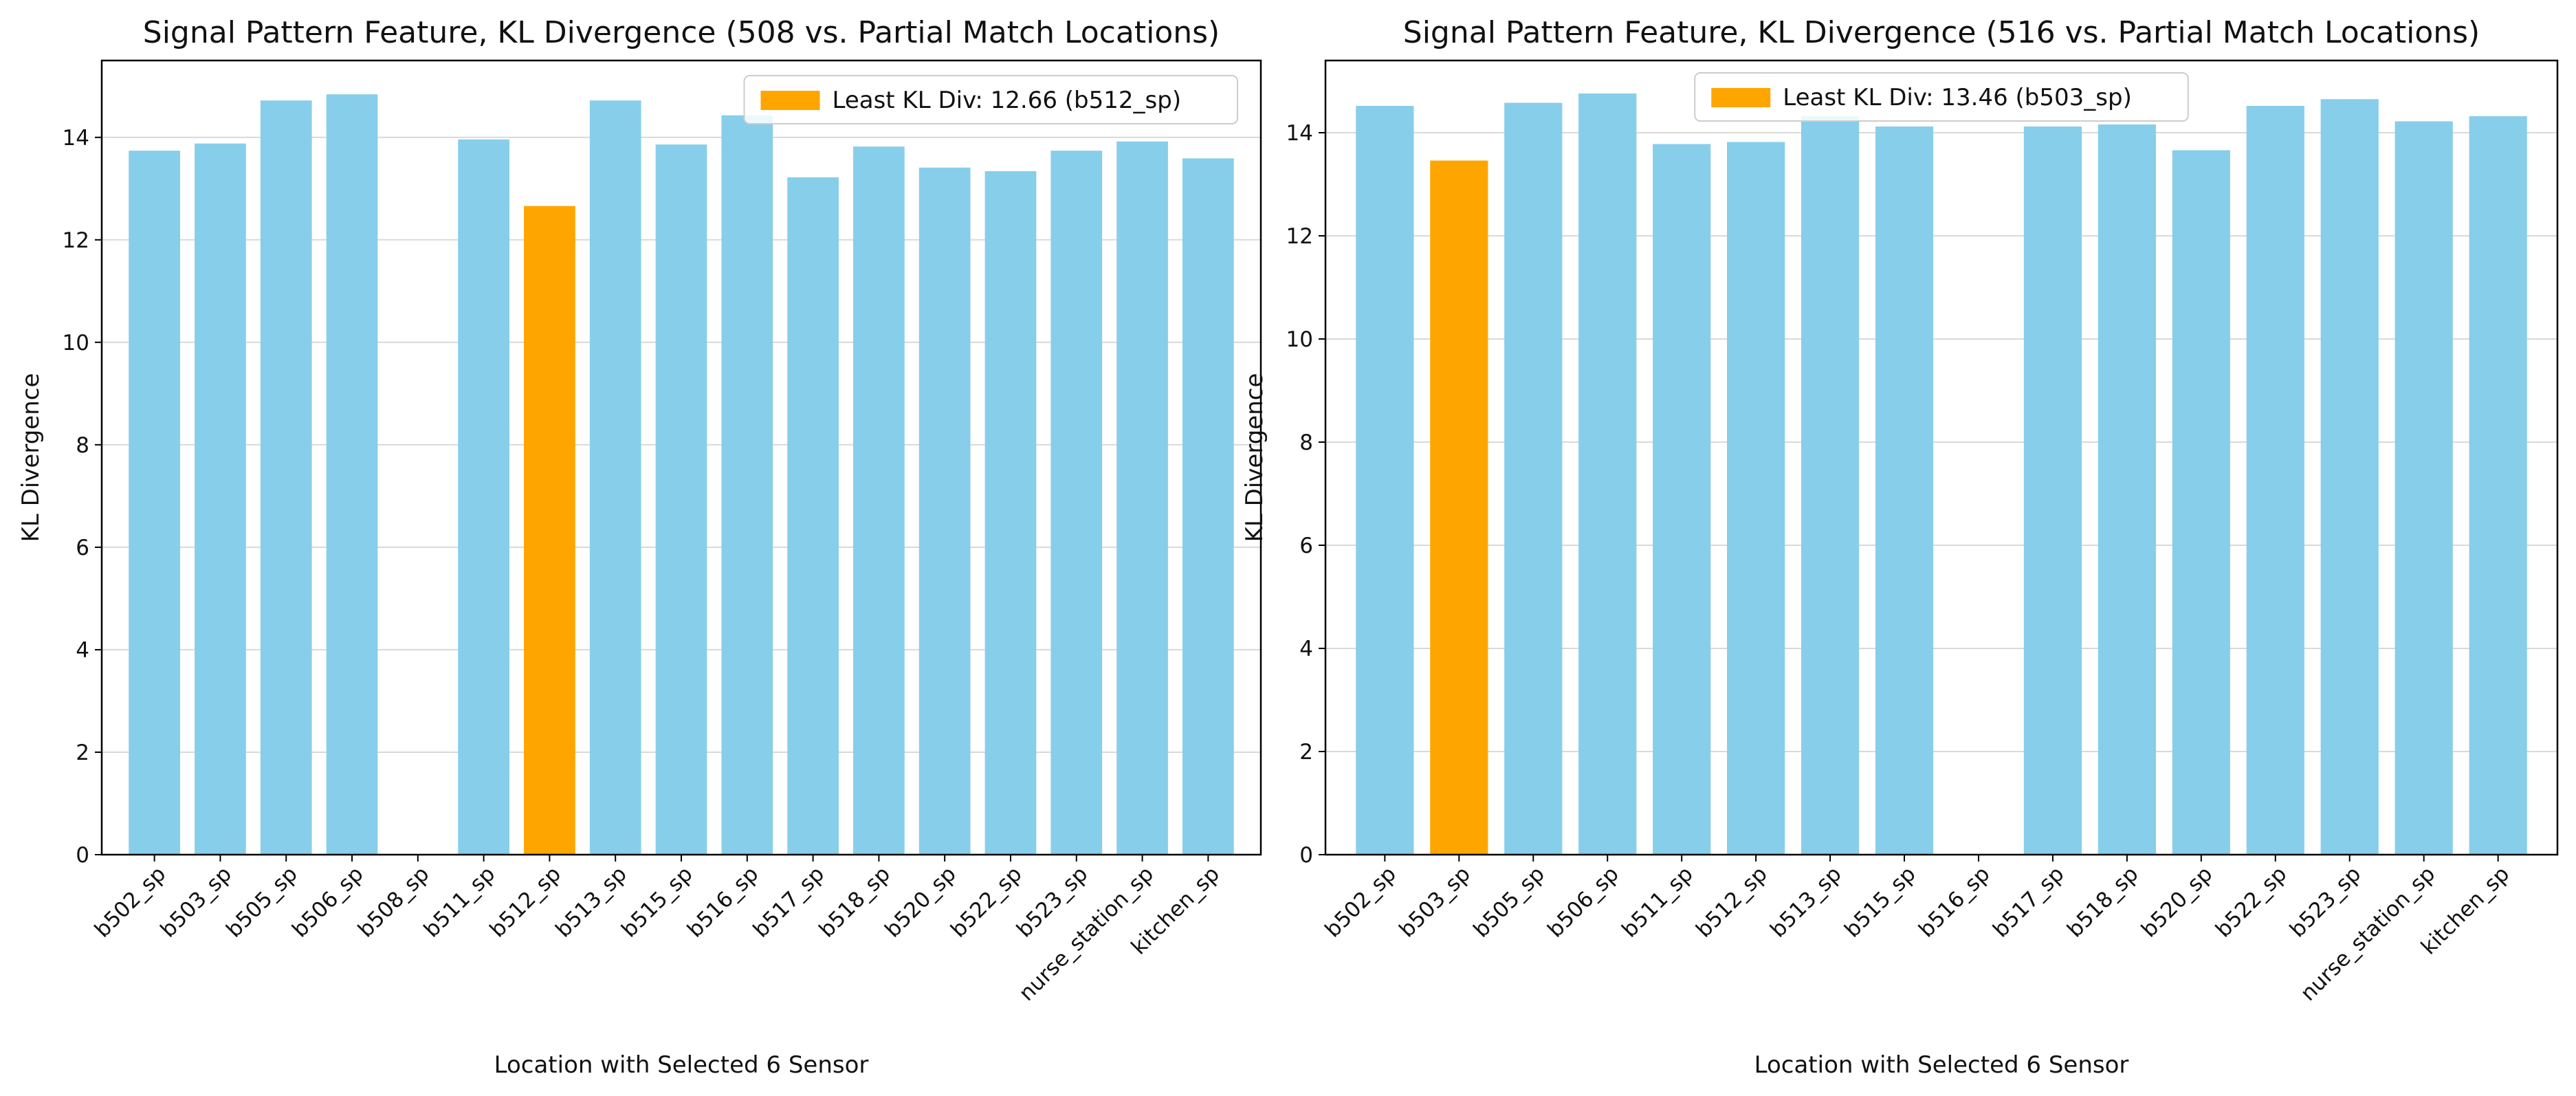 This screenshot has height=1096, width=2576. Describe the element at coordinates (747, 485) in the screenshot. I see `bar-b516-sp` at that location.